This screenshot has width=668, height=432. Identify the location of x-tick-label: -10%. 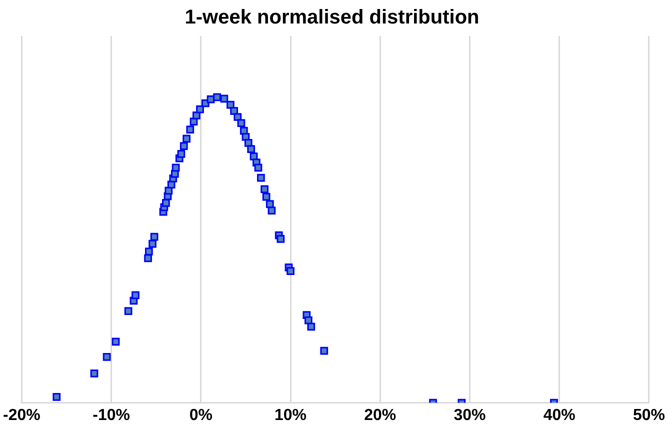
(111, 415).